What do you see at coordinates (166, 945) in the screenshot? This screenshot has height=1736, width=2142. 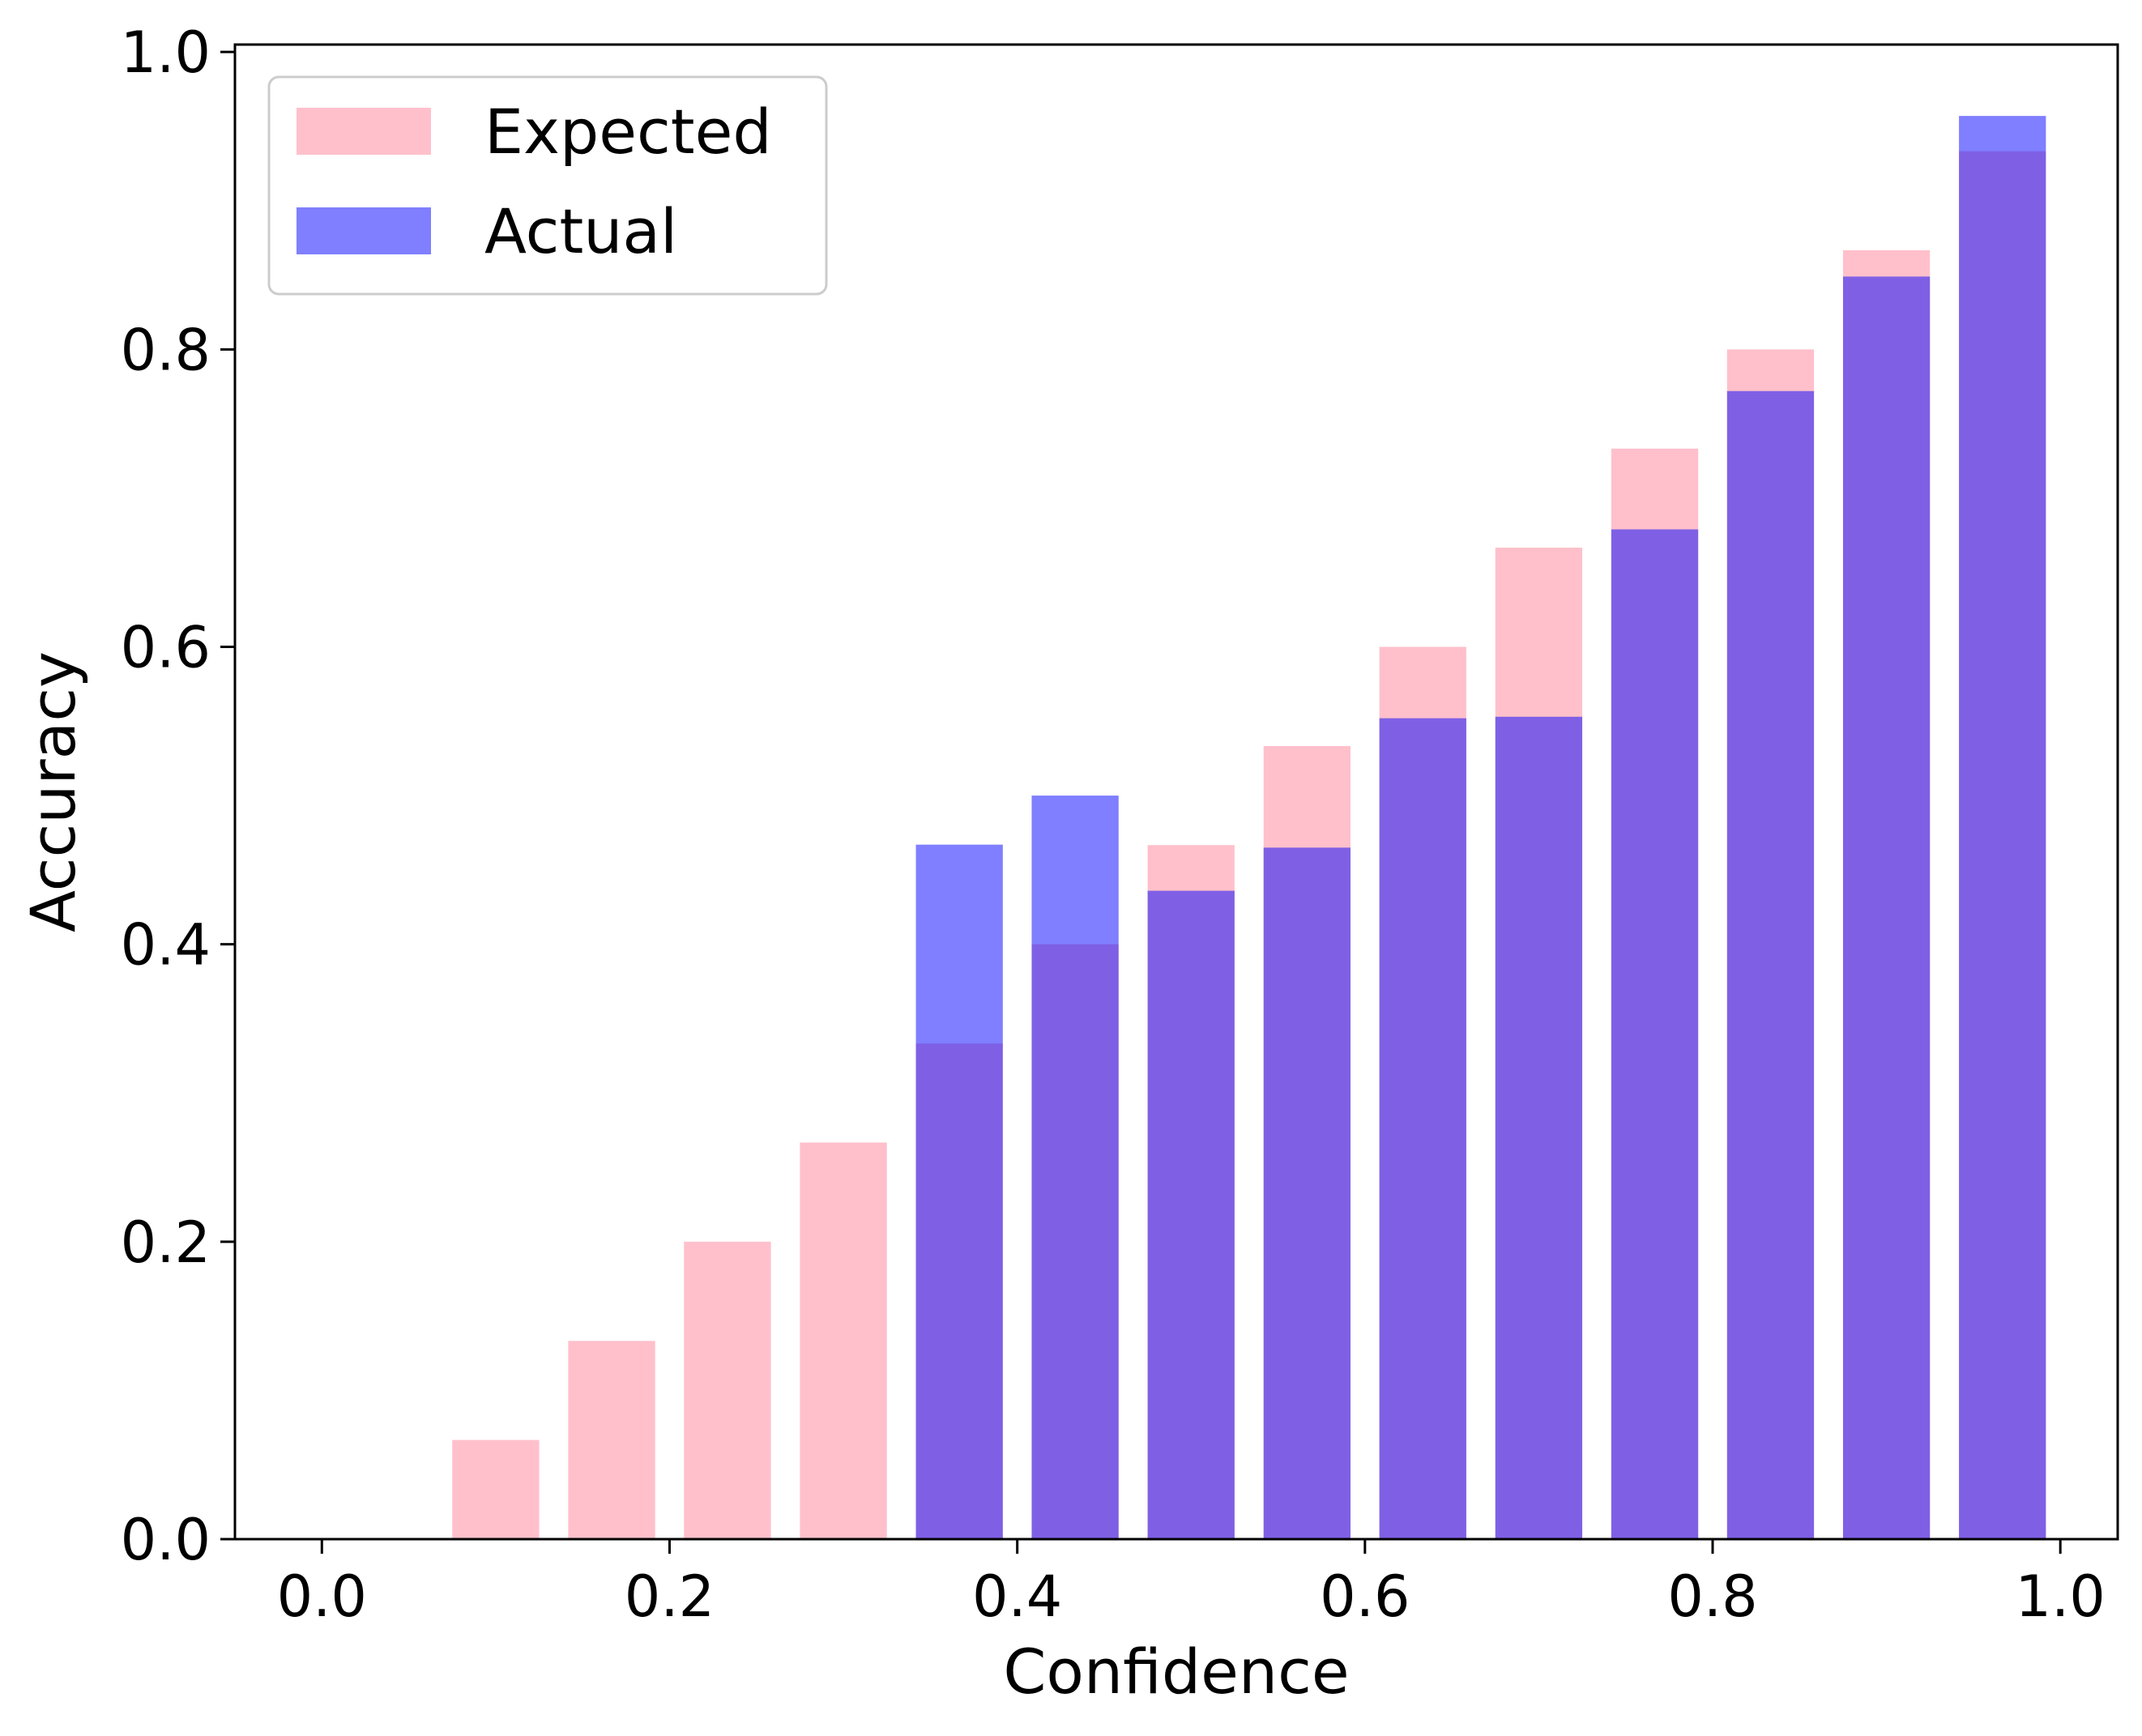 I see `y-tick-label-2: 0.4` at bounding box center [166, 945].